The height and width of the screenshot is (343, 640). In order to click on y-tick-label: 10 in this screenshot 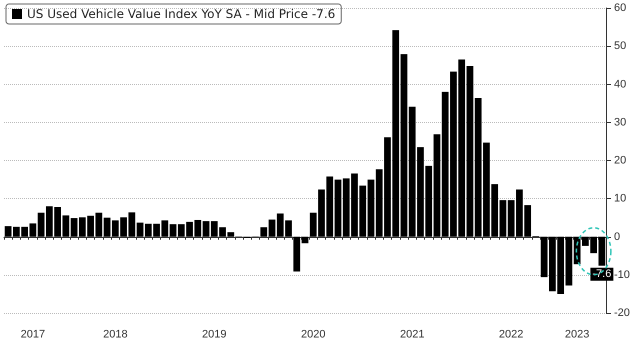, I will do `click(620, 198)`.